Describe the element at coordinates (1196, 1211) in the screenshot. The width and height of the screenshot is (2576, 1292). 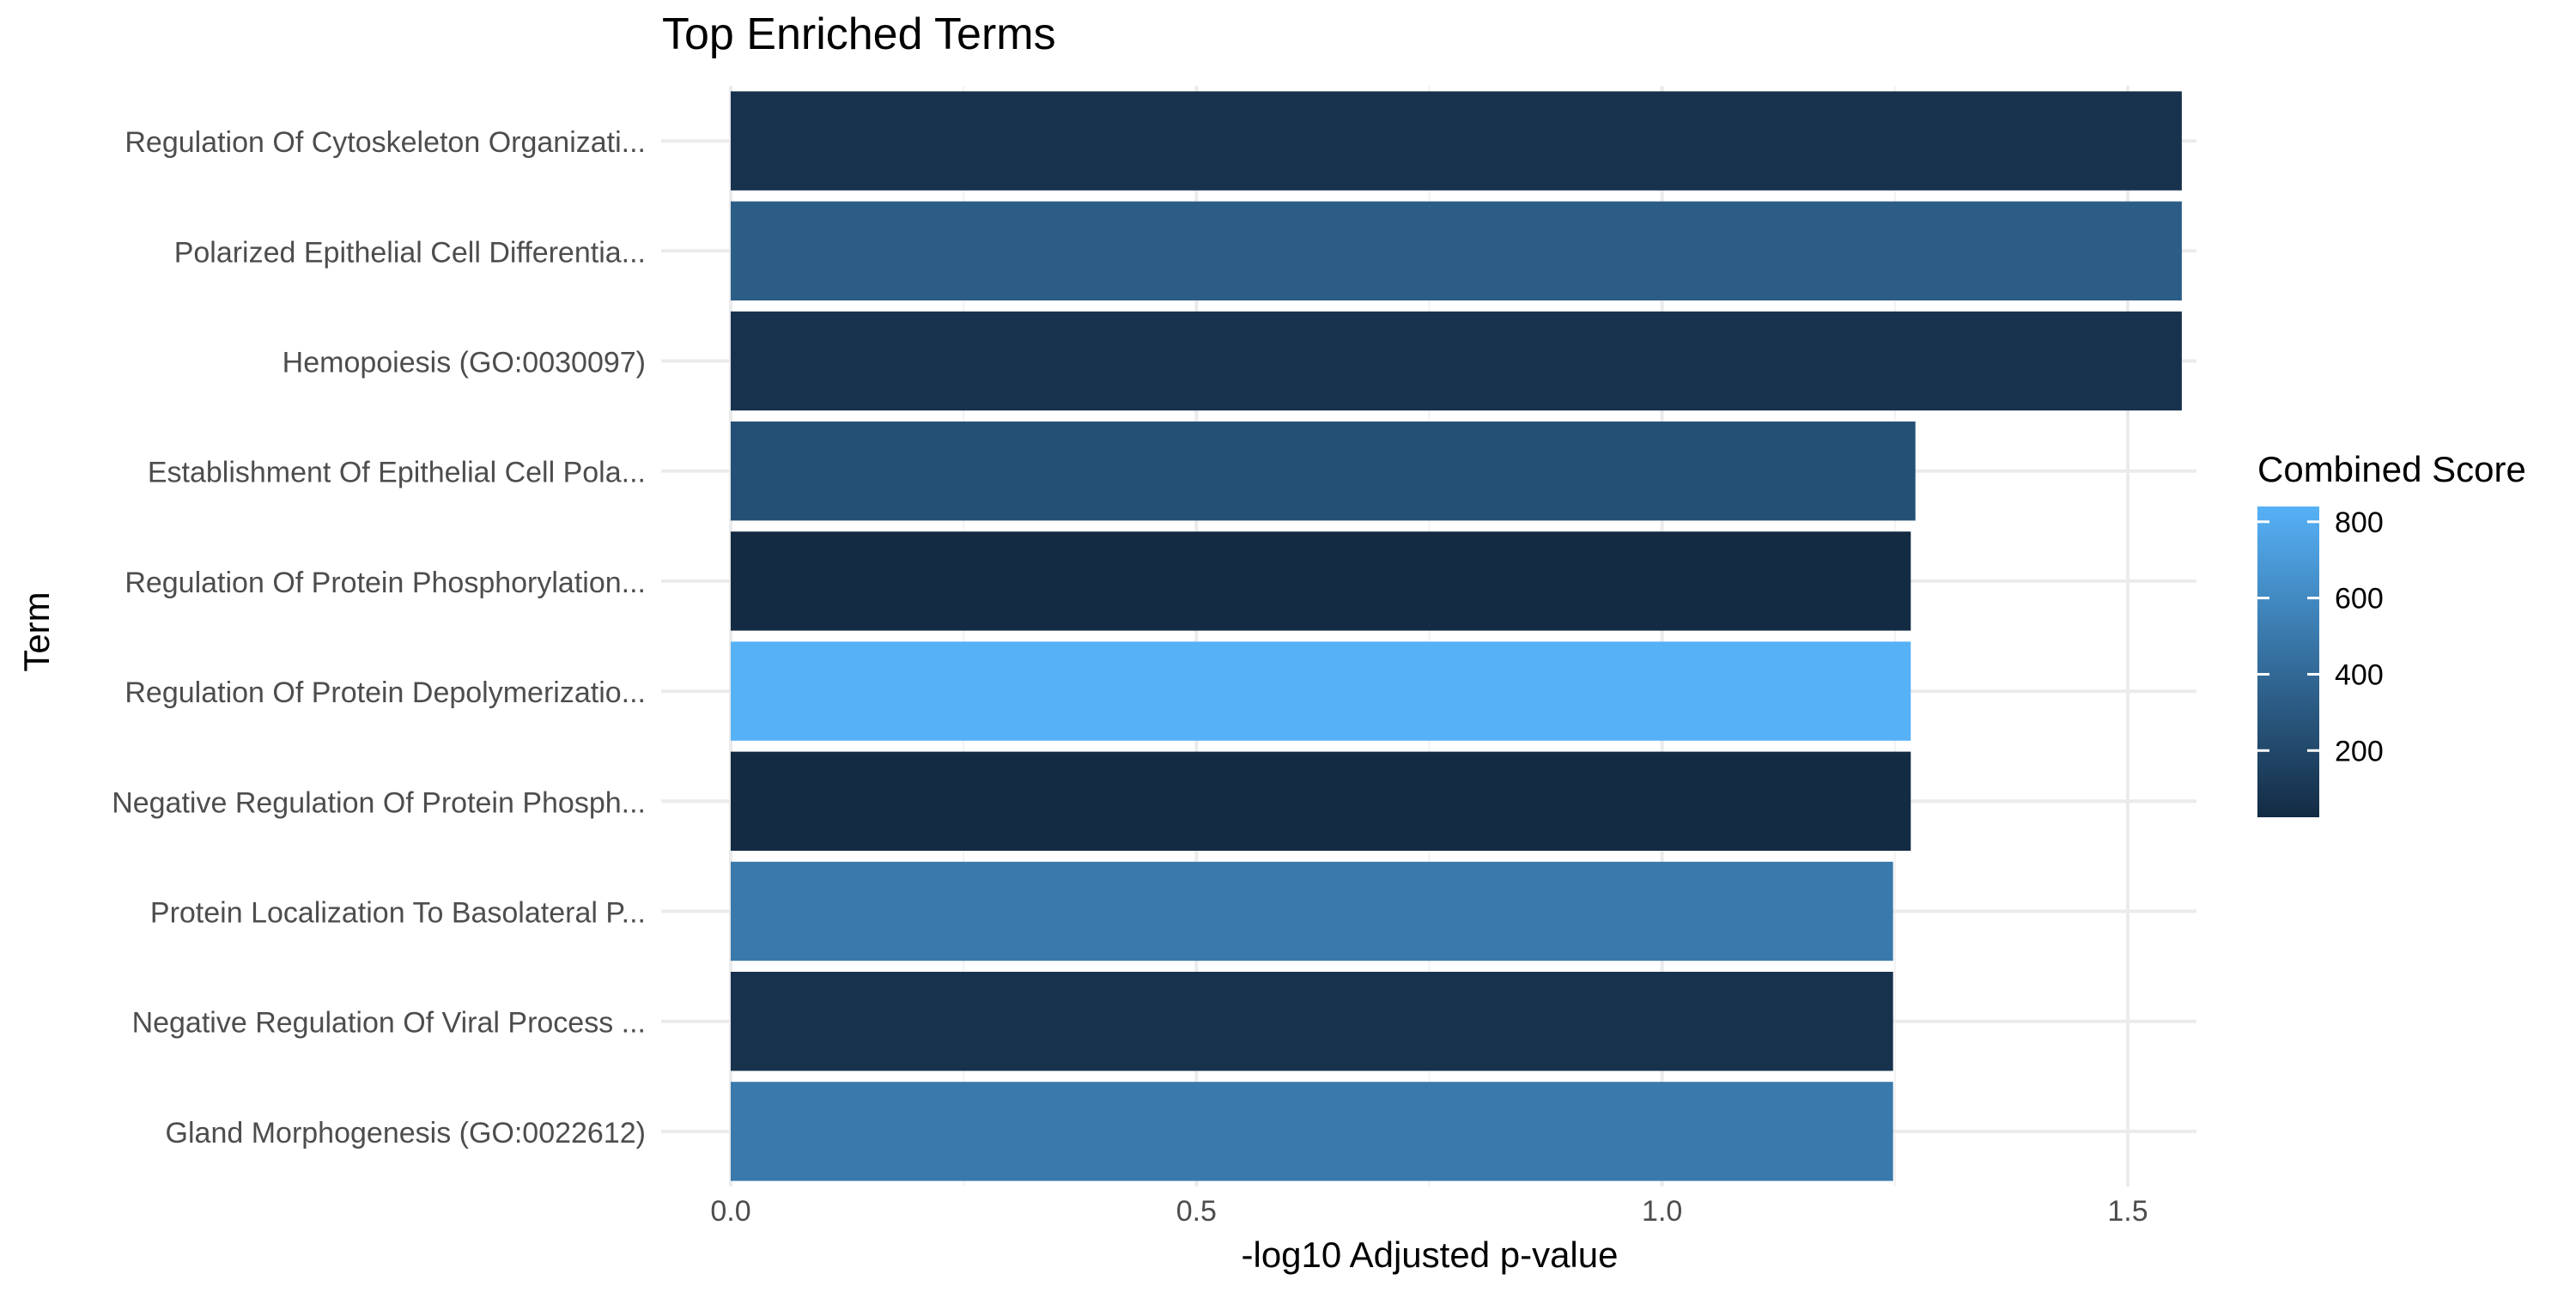
I see `x-tick-label: 0.5` at that location.